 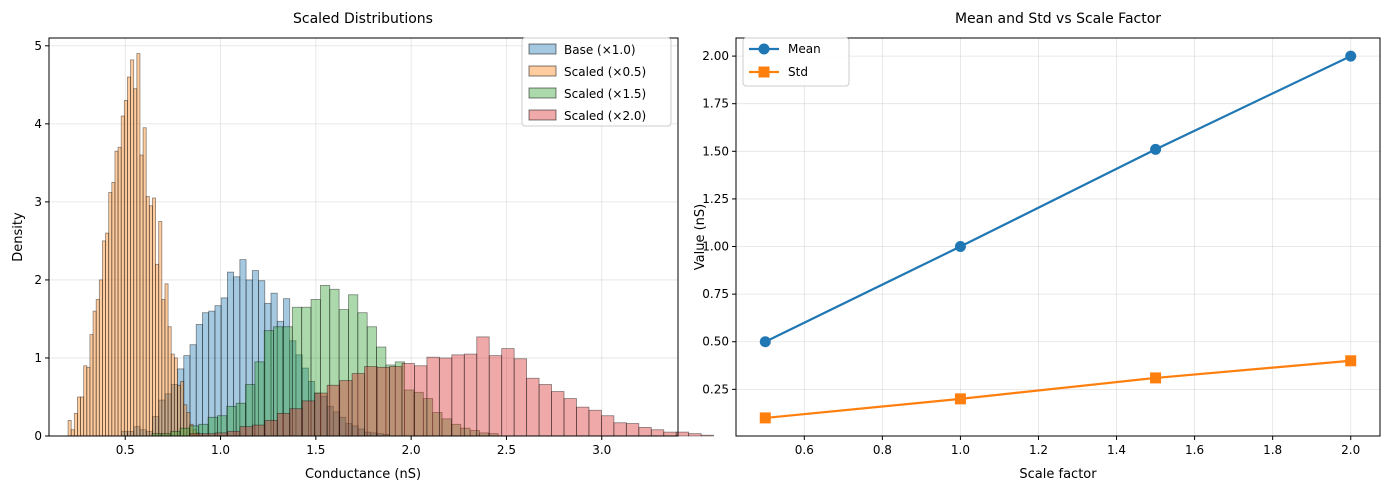 What do you see at coordinates (587, 72) in the screenshot?
I see `legend-entry-scaled-0-5: Scaled (×0.5)` at bounding box center [587, 72].